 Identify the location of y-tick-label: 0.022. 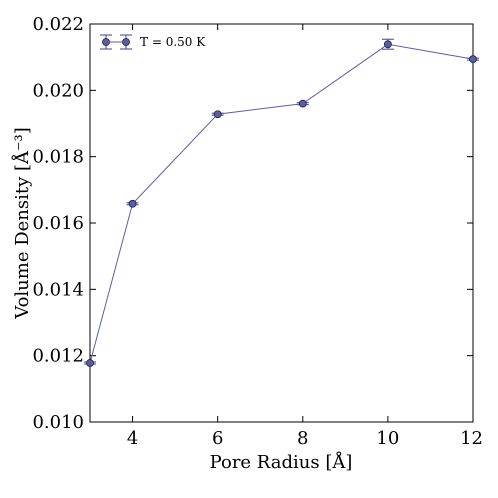
(58, 24).